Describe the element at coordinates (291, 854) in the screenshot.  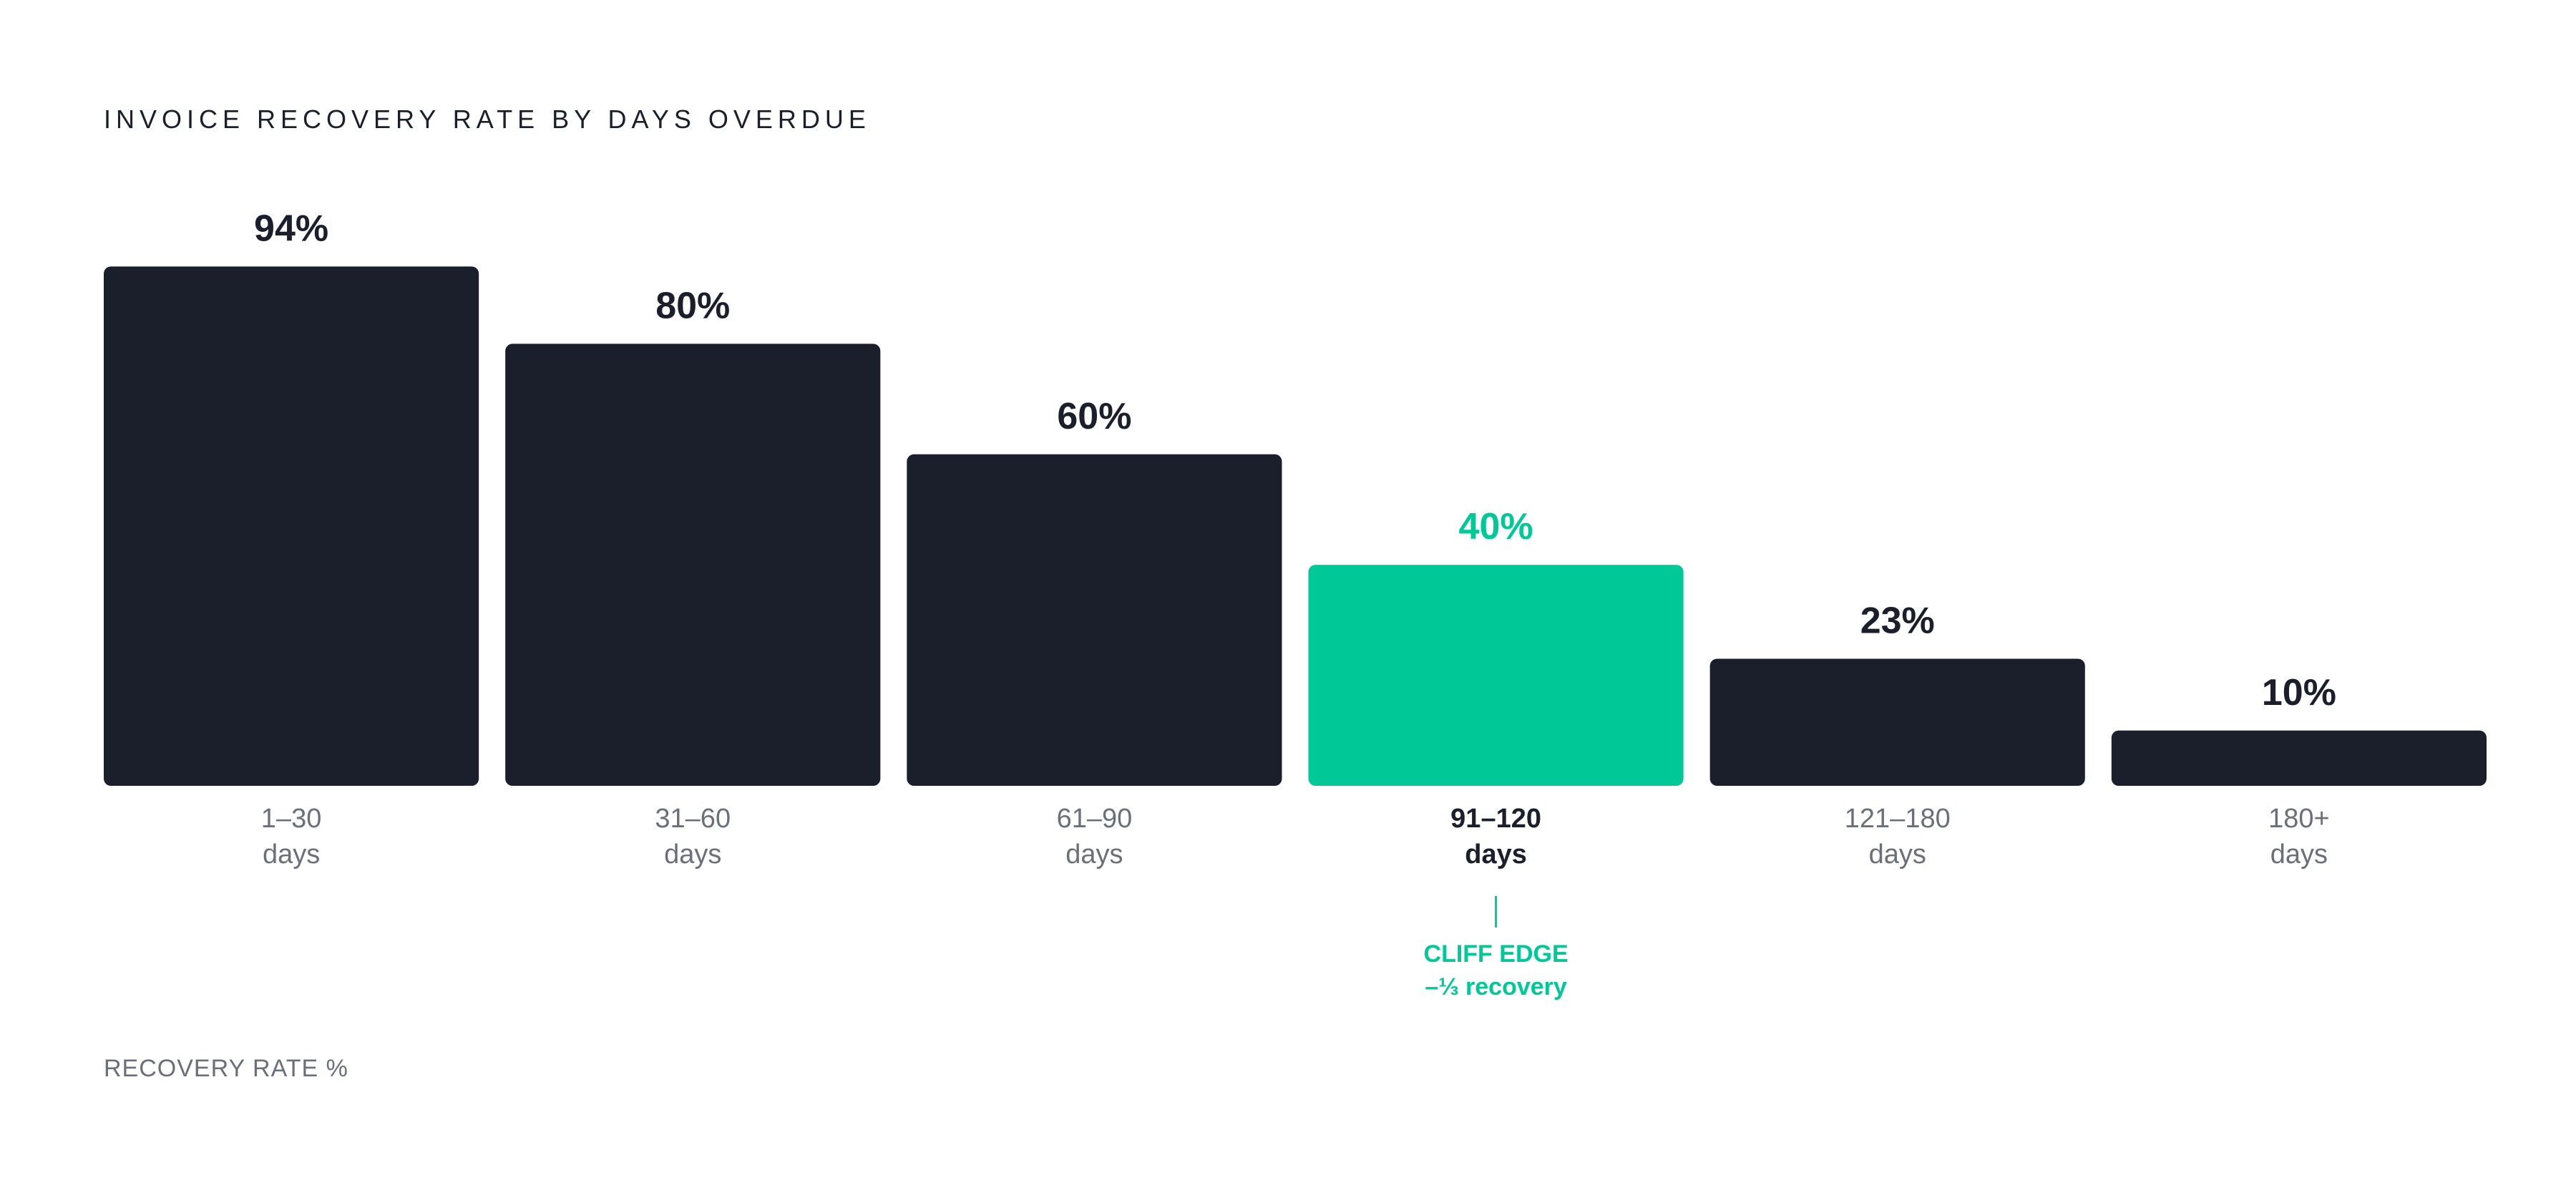
I see `x-tick-label-0-line-1: days` at that location.